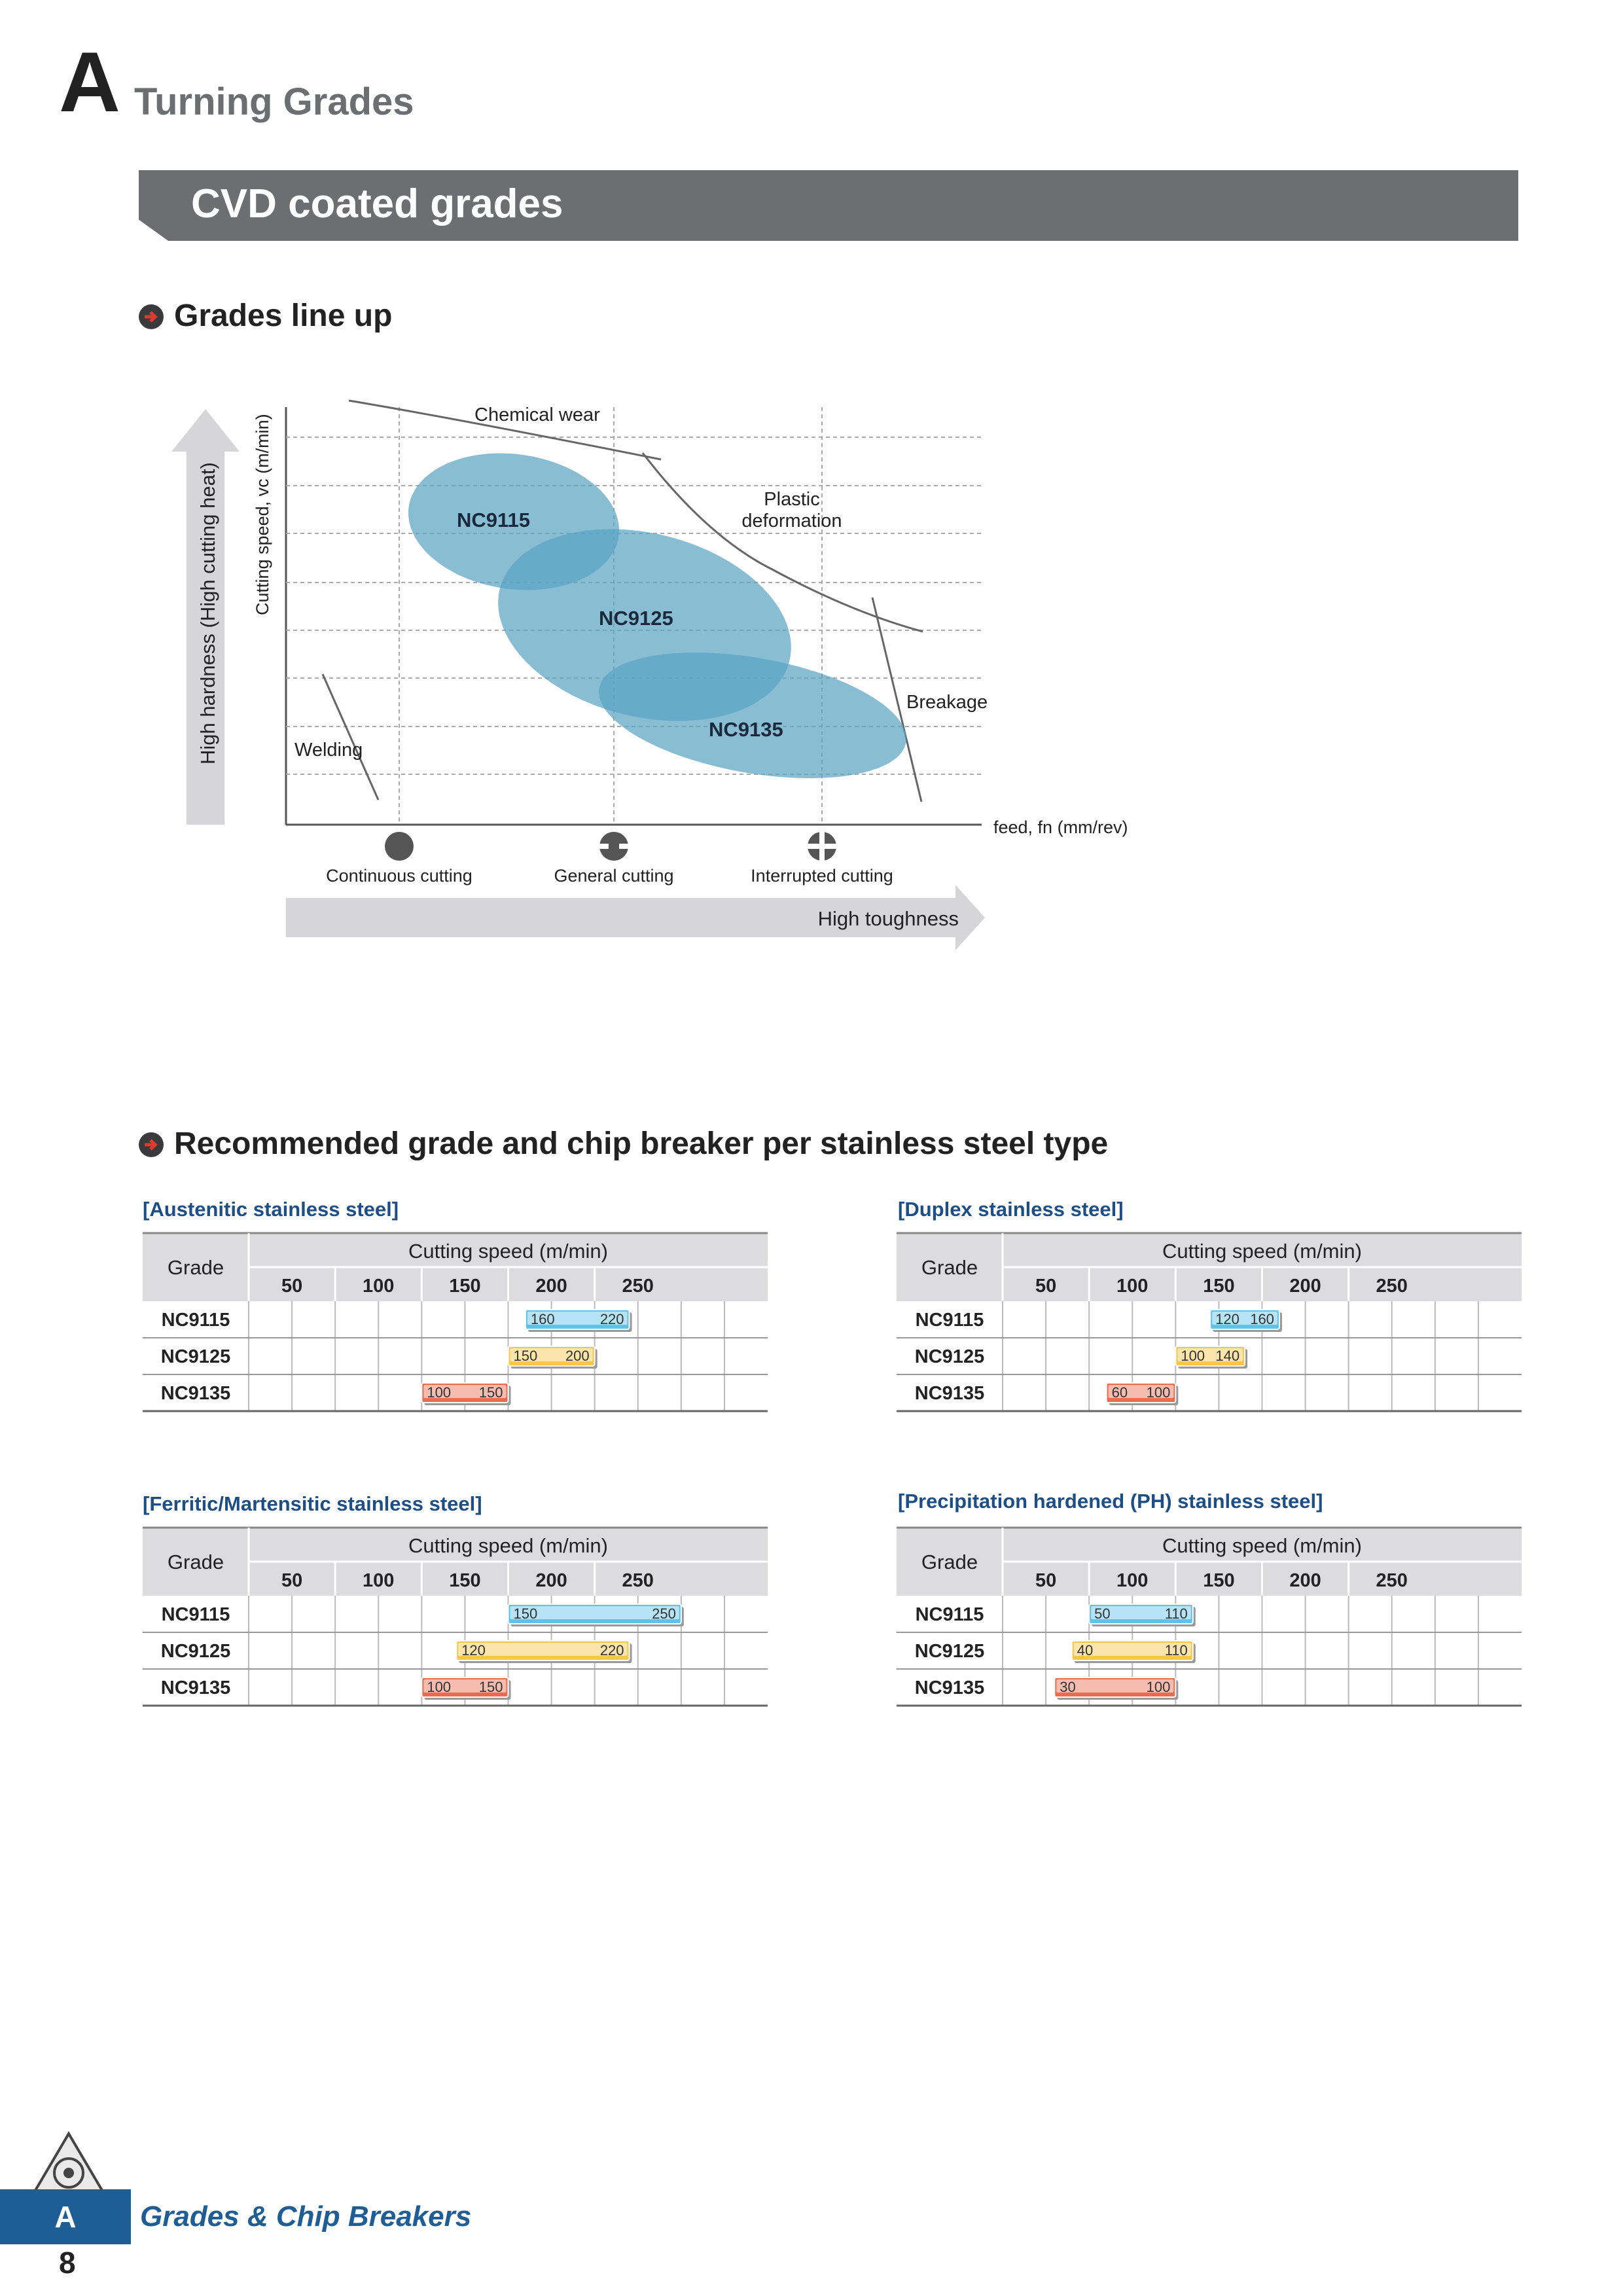  I want to click on insert-logo-icon, so click(68, 2162).